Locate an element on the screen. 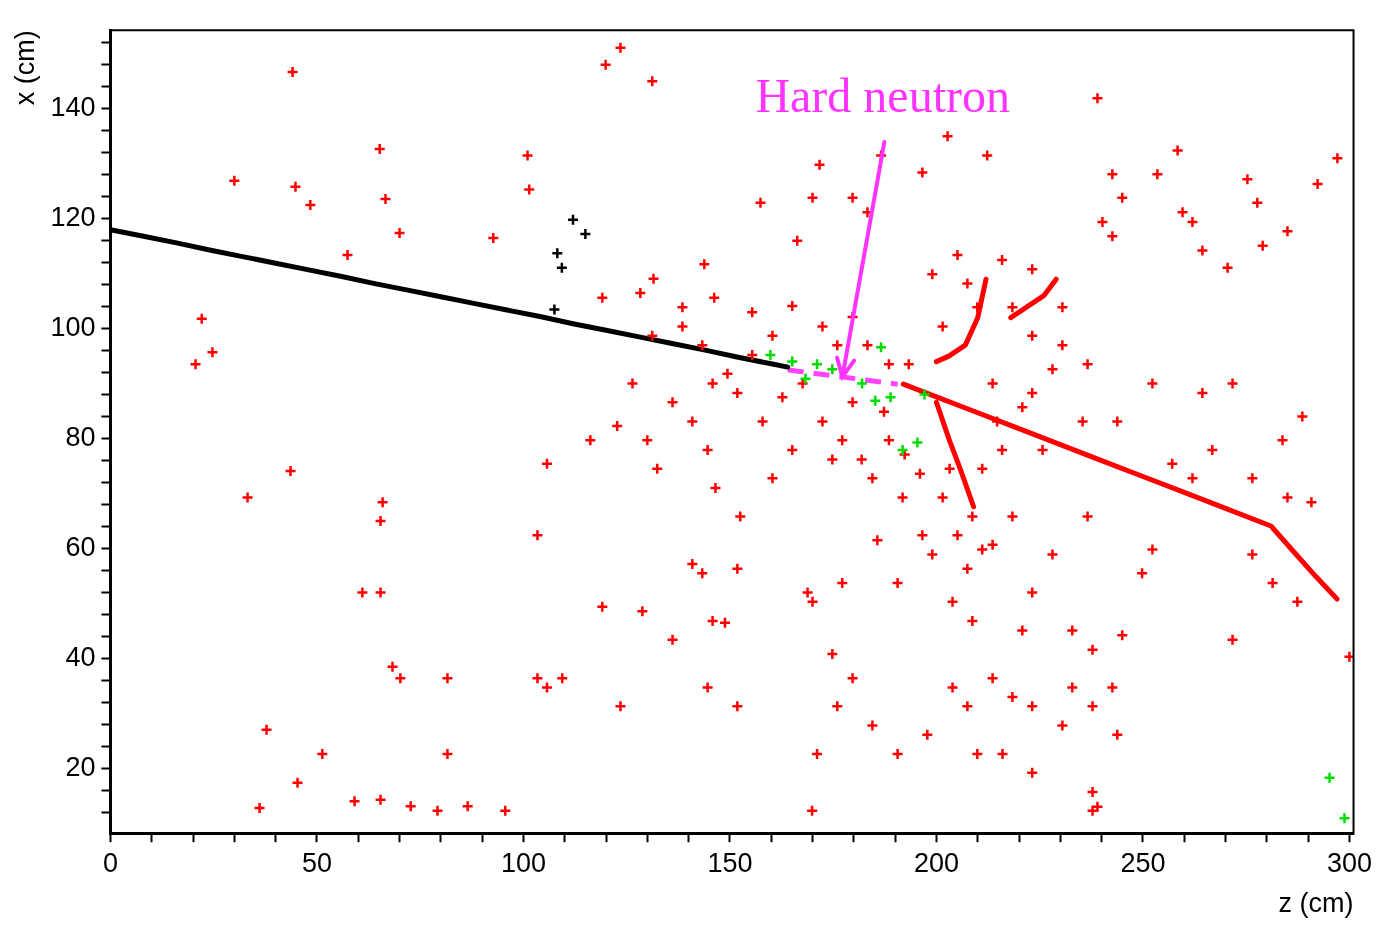  y-axis-title: x (cm) is located at coordinates (24, 68).